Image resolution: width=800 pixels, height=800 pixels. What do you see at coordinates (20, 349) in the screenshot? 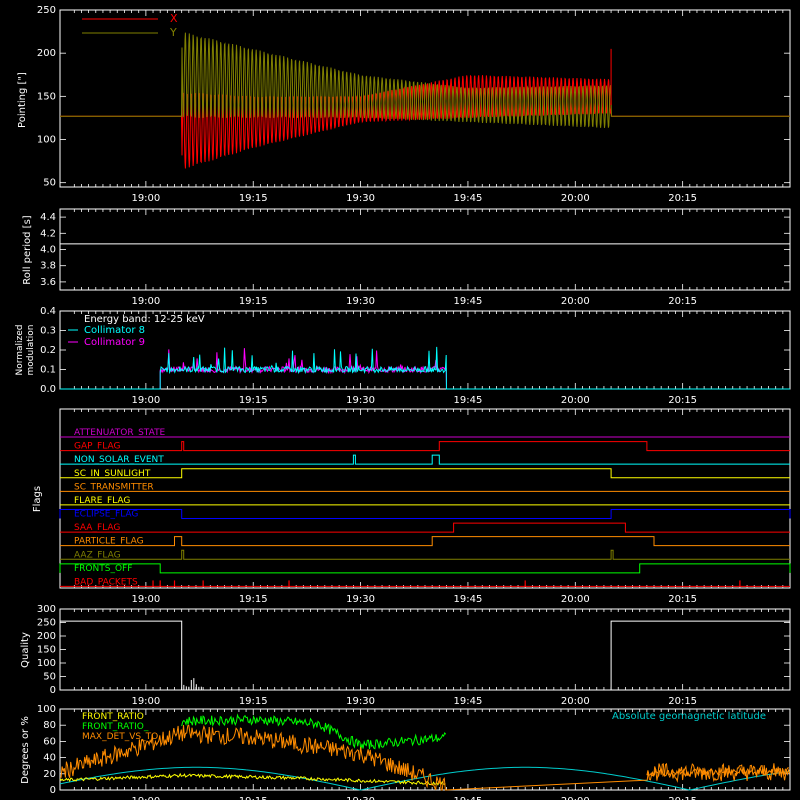
I see `modulation-ylabel: Normalized` at bounding box center [20, 349].